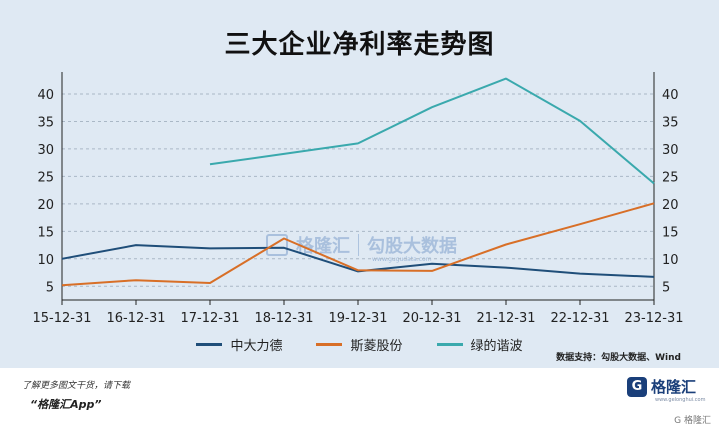  Describe the element at coordinates (670, 122) in the screenshot. I see `y-tick-label-right: 35` at that location.